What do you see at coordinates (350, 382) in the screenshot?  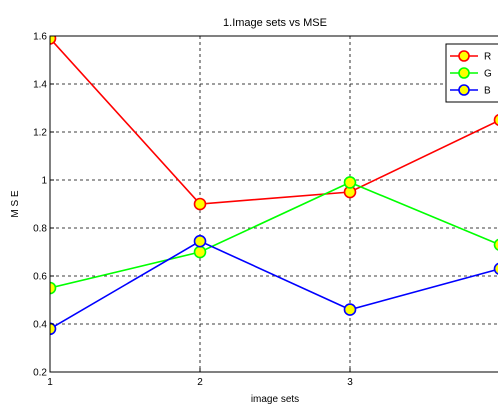 I see `x-tick-label: 3` at bounding box center [350, 382].